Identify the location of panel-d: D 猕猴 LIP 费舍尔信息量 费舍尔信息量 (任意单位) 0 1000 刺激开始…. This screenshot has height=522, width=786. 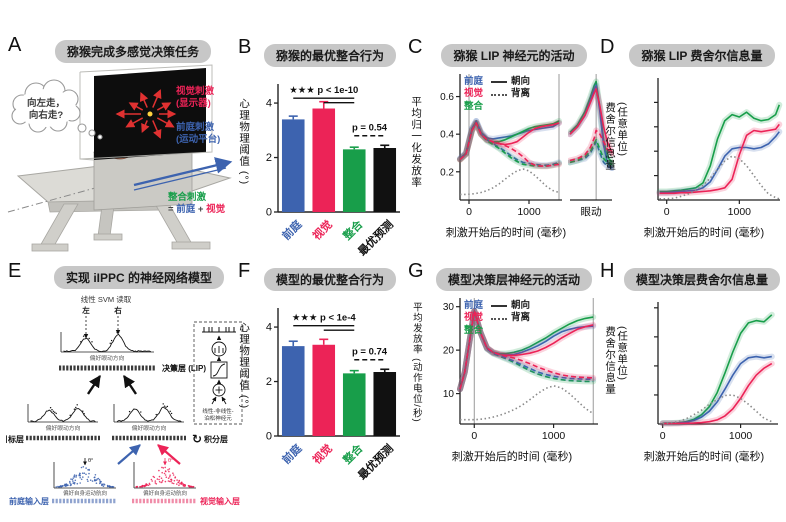
(692, 147).